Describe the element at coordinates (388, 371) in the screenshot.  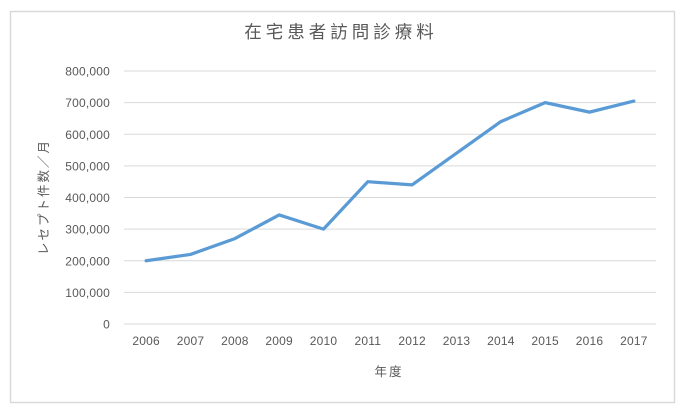
I see `x-axis-title: 年度` at that location.